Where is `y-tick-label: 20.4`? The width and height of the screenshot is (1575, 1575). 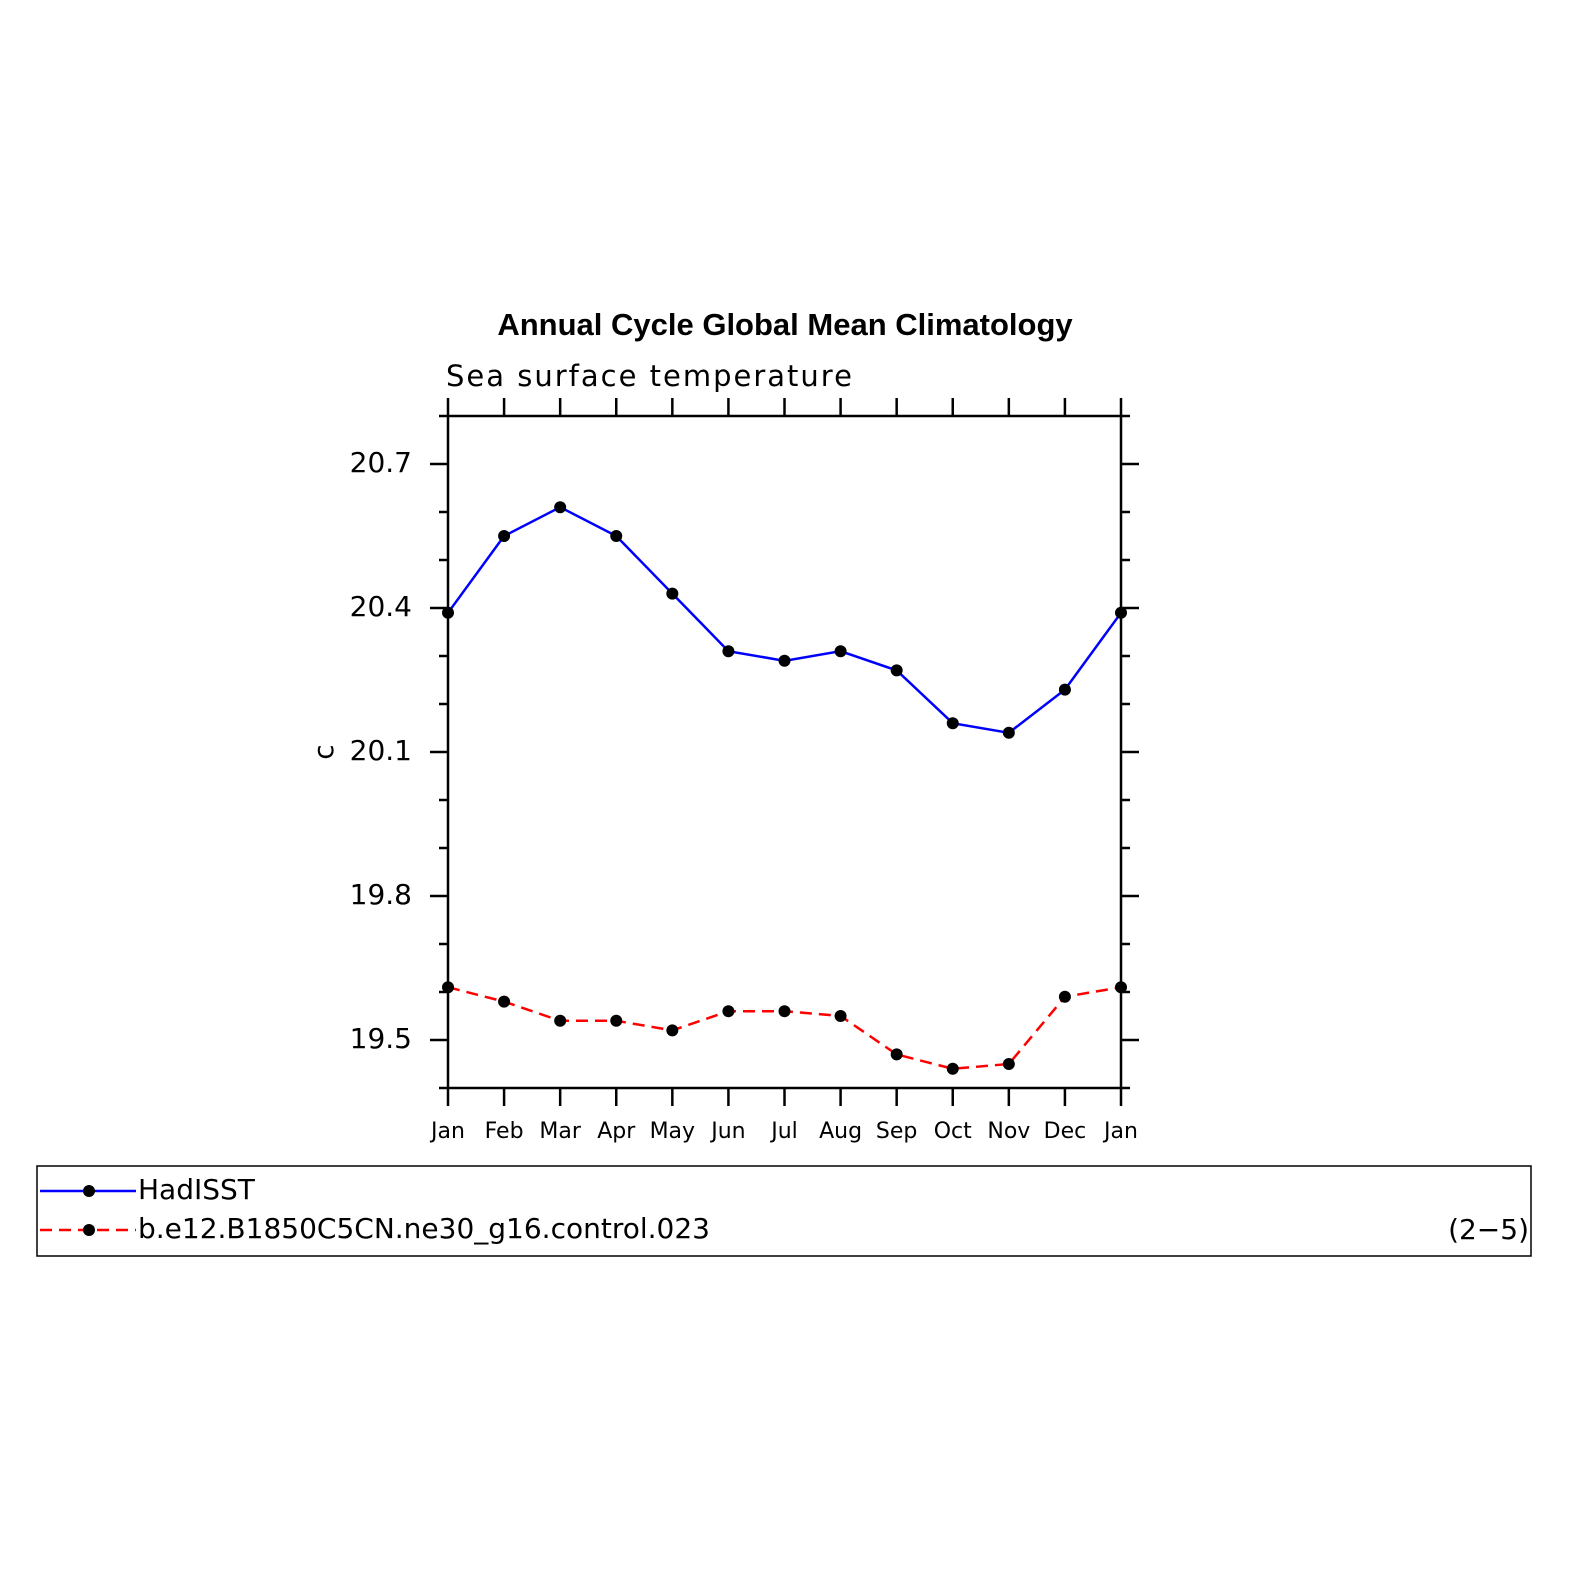 y-tick-label: 20.4 is located at coordinates (381, 606).